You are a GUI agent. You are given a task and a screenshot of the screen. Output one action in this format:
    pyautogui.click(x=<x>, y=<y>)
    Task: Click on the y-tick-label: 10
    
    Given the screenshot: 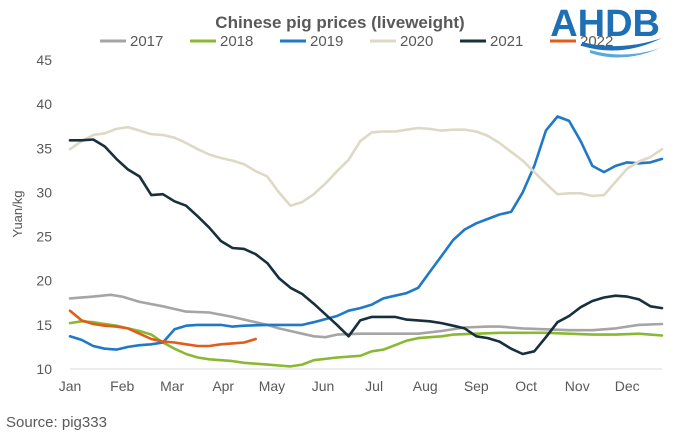 What is the action you would take?
    pyautogui.click(x=44, y=369)
    